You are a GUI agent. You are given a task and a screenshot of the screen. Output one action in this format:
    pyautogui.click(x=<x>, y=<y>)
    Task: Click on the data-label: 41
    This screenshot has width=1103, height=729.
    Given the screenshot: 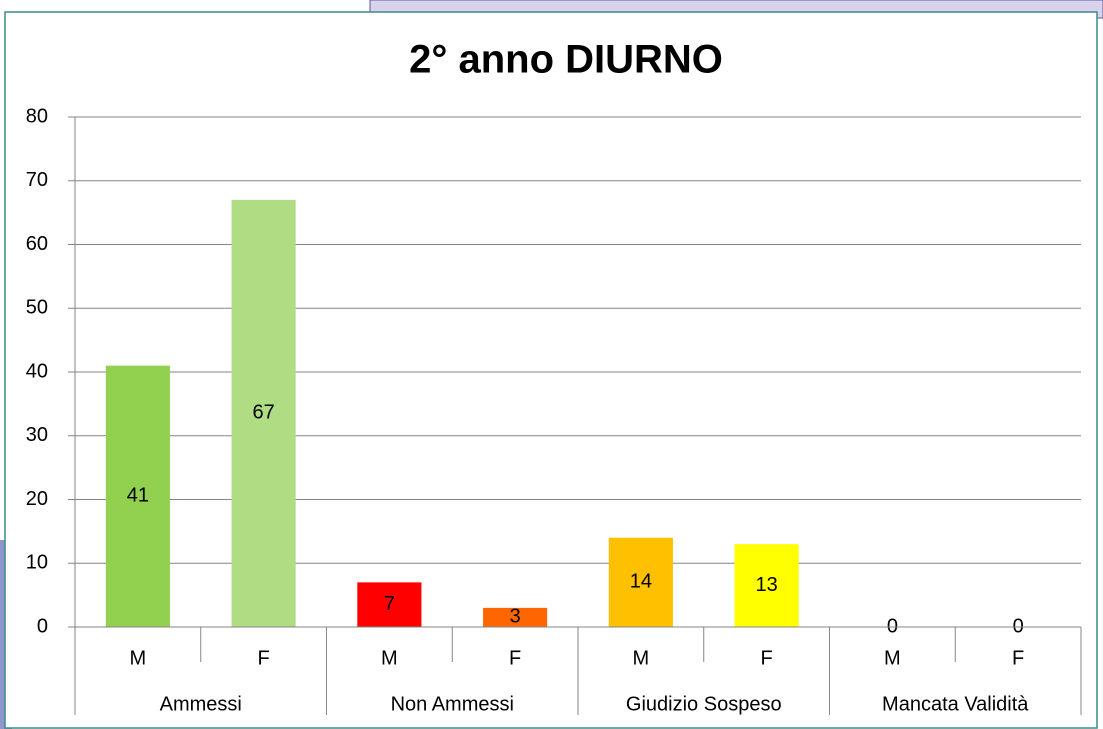 What is the action you would take?
    pyautogui.click(x=138, y=496)
    